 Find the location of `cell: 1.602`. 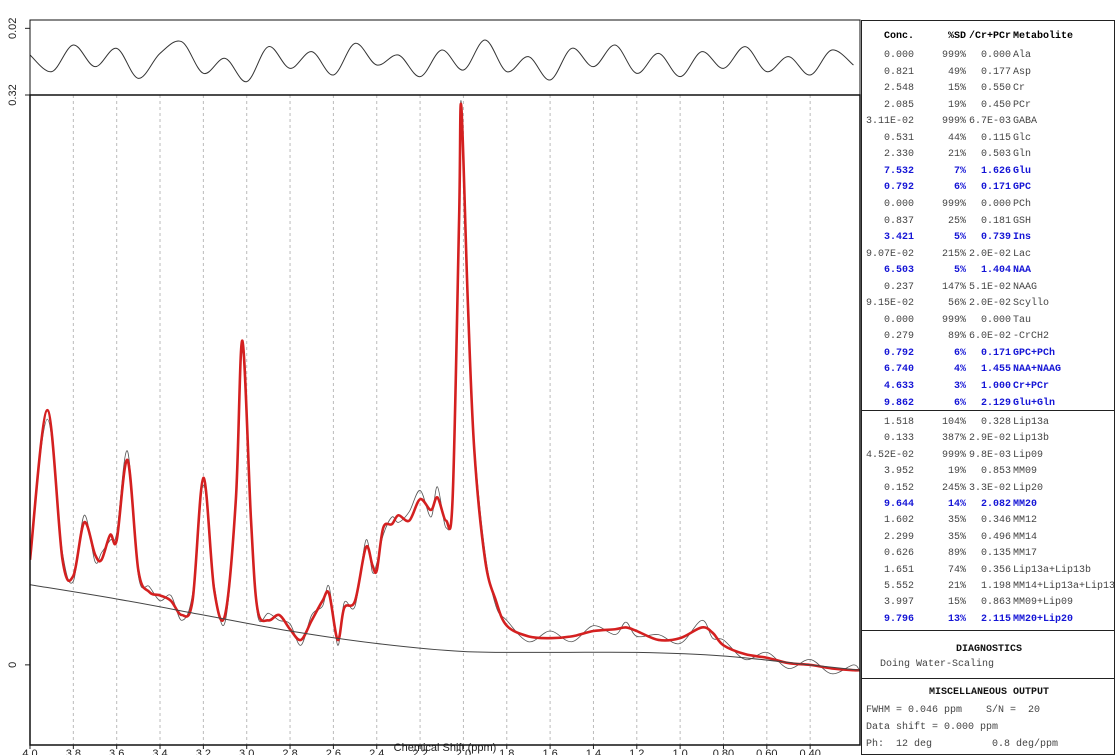

cell: 1.602 is located at coordinates (898, 521).